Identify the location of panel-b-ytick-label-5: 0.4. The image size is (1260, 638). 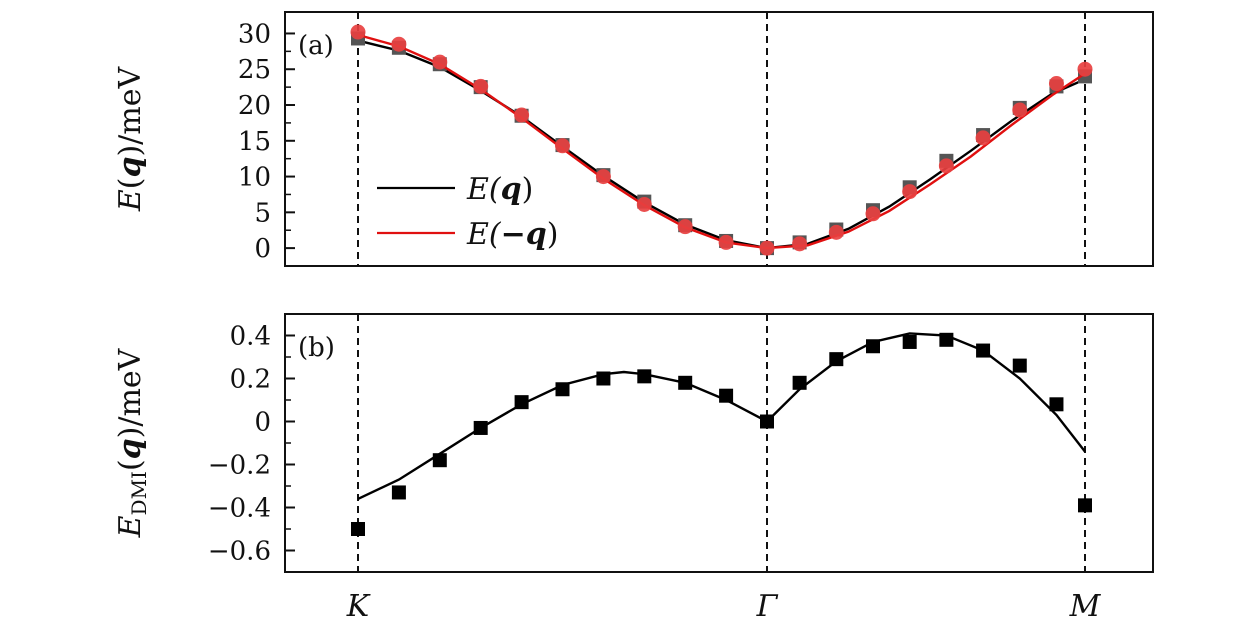
(250, 337).